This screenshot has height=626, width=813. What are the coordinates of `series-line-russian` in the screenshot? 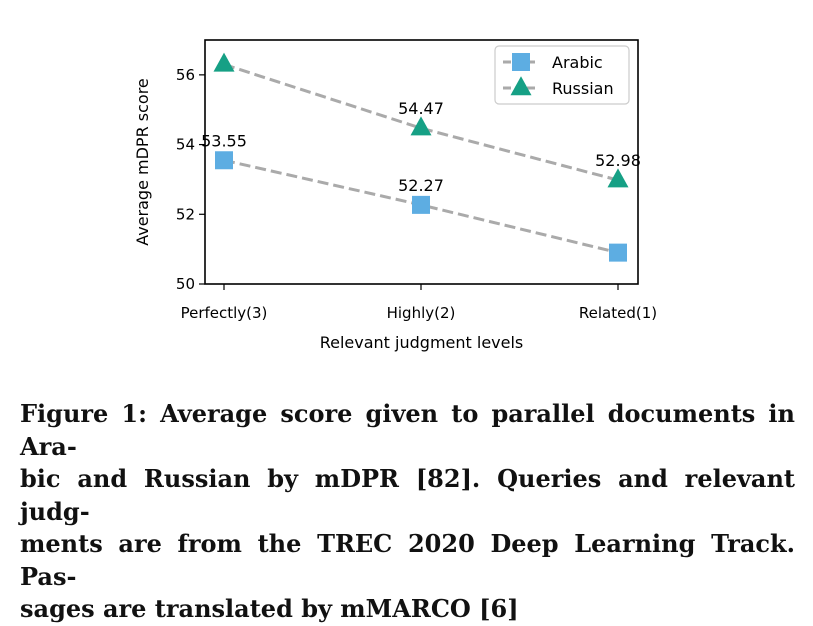 It's located at (421, 122).